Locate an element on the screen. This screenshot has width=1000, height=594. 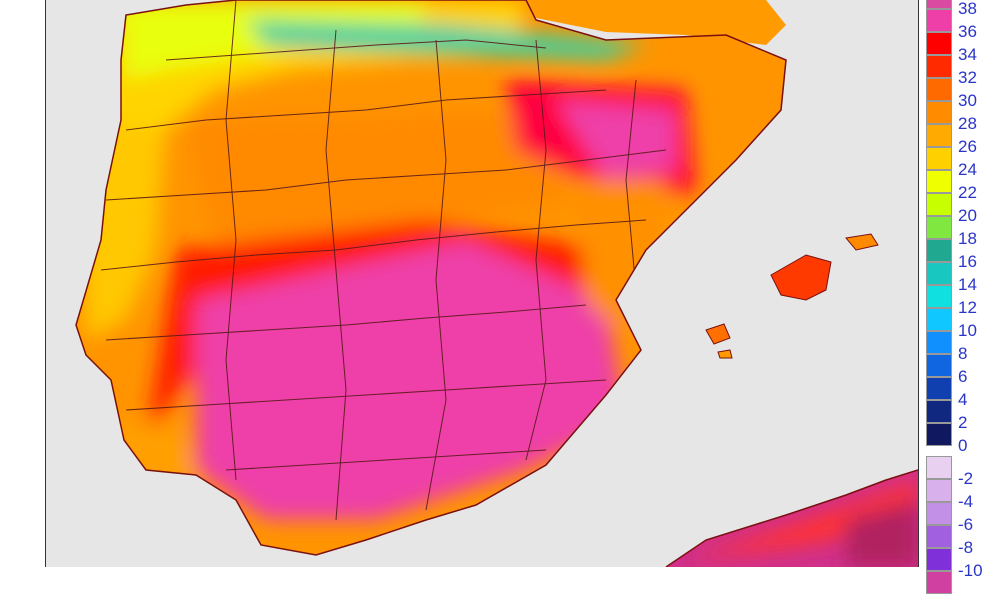
france-region is located at coordinates (656, 22).